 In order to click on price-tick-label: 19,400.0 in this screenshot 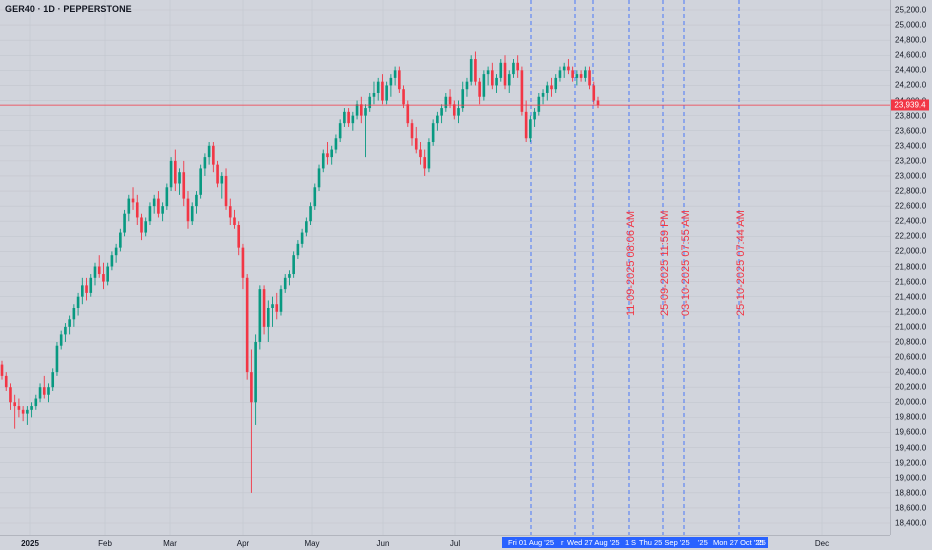, I will do `click(911, 448)`.